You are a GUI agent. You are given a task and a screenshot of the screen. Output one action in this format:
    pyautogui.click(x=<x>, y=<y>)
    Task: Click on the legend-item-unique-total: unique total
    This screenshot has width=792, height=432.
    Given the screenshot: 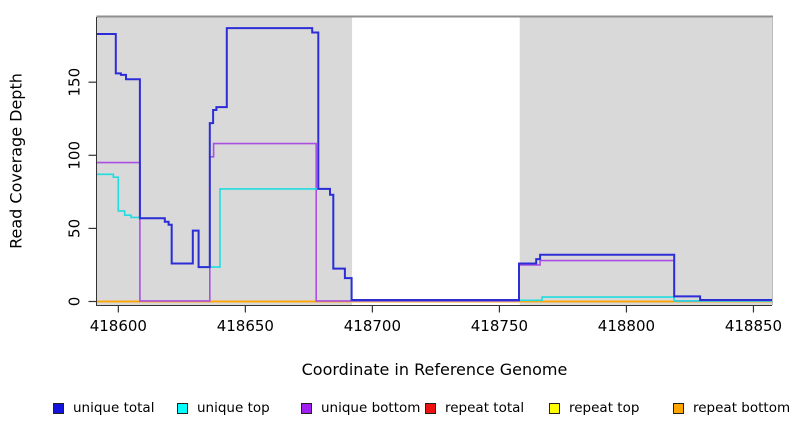 What is the action you would take?
    pyautogui.click(x=115, y=408)
    